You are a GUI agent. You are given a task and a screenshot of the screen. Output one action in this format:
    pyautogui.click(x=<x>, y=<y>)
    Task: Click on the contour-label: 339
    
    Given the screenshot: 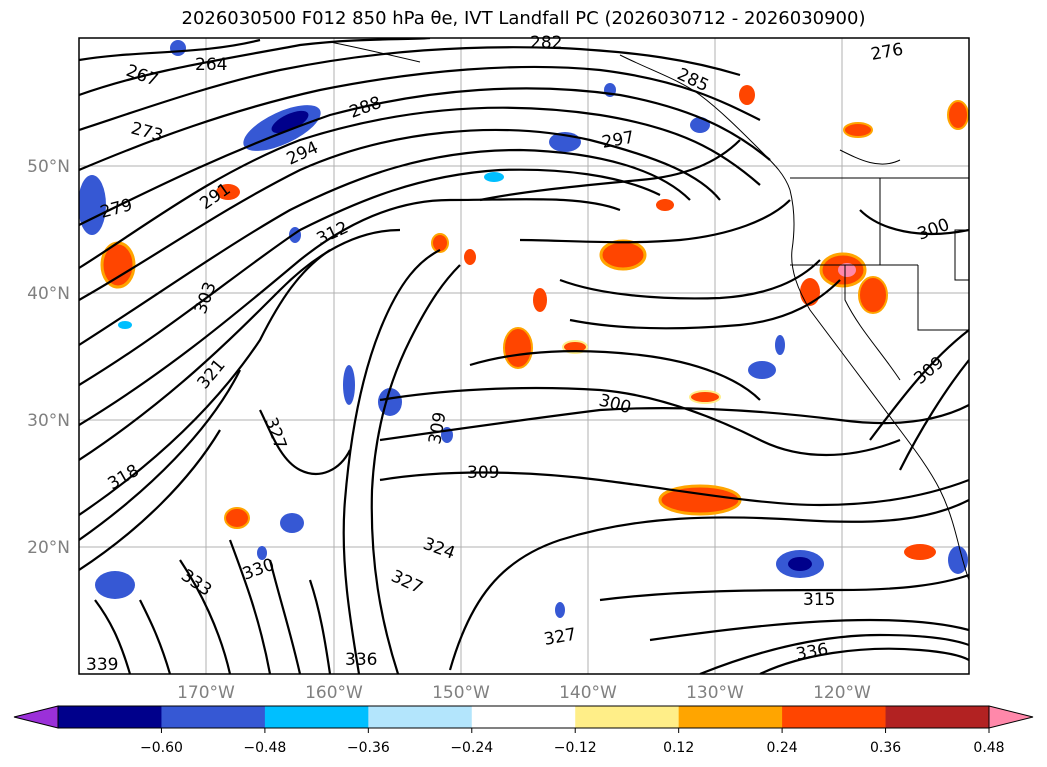 What is the action you would take?
    pyautogui.click(x=102, y=665)
    